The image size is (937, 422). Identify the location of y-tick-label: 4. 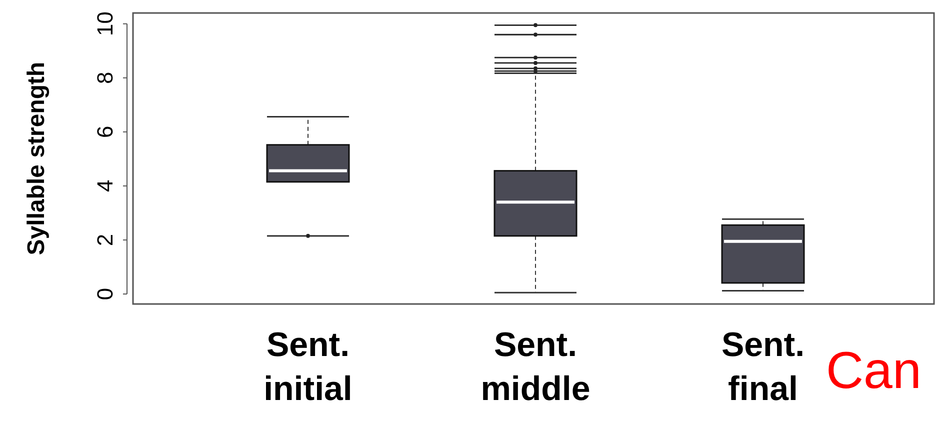
(105, 186).